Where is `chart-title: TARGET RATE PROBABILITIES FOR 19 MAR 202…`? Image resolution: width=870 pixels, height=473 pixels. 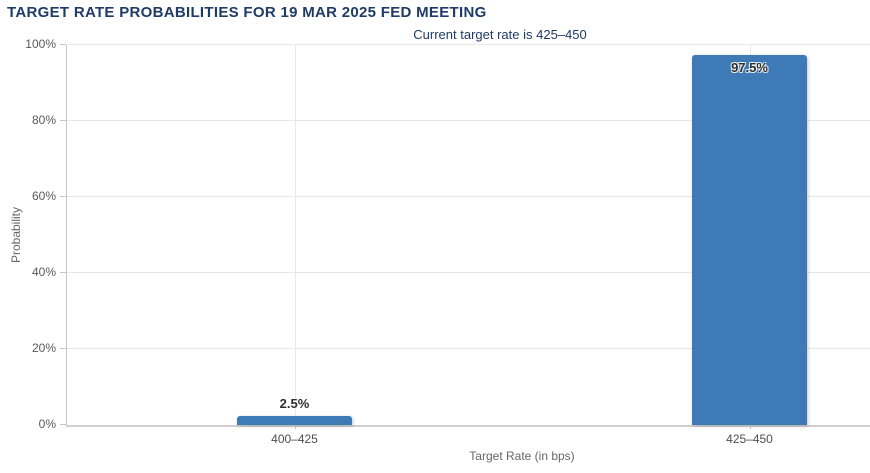
chart-title: TARGET RATE PROBABILITIES FOR 19 MAR 202… is located at coordinates (247, 12).